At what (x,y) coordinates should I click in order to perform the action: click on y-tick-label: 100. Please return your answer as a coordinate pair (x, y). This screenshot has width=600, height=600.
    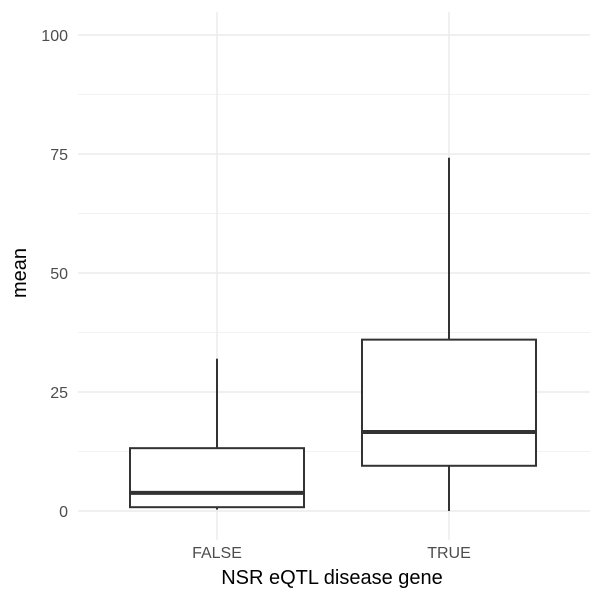
    Looking at the image, I should click on (54, 36).